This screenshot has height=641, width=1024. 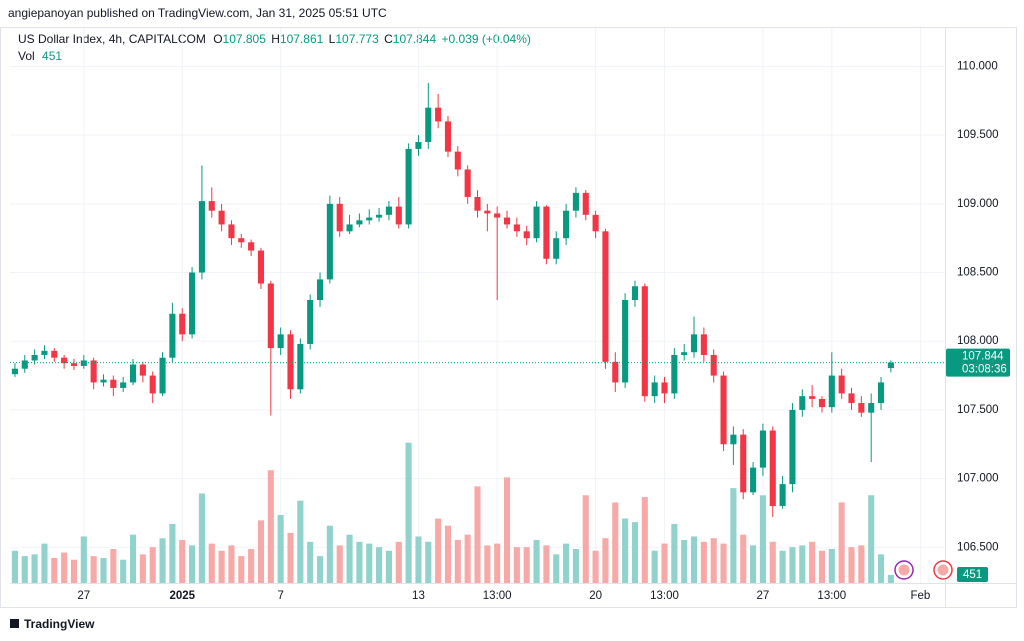 What do you see at coordinates (978, 410) in the screenshot?
I see `y-tick-label: 107.500` at bounding box center [978, 410].